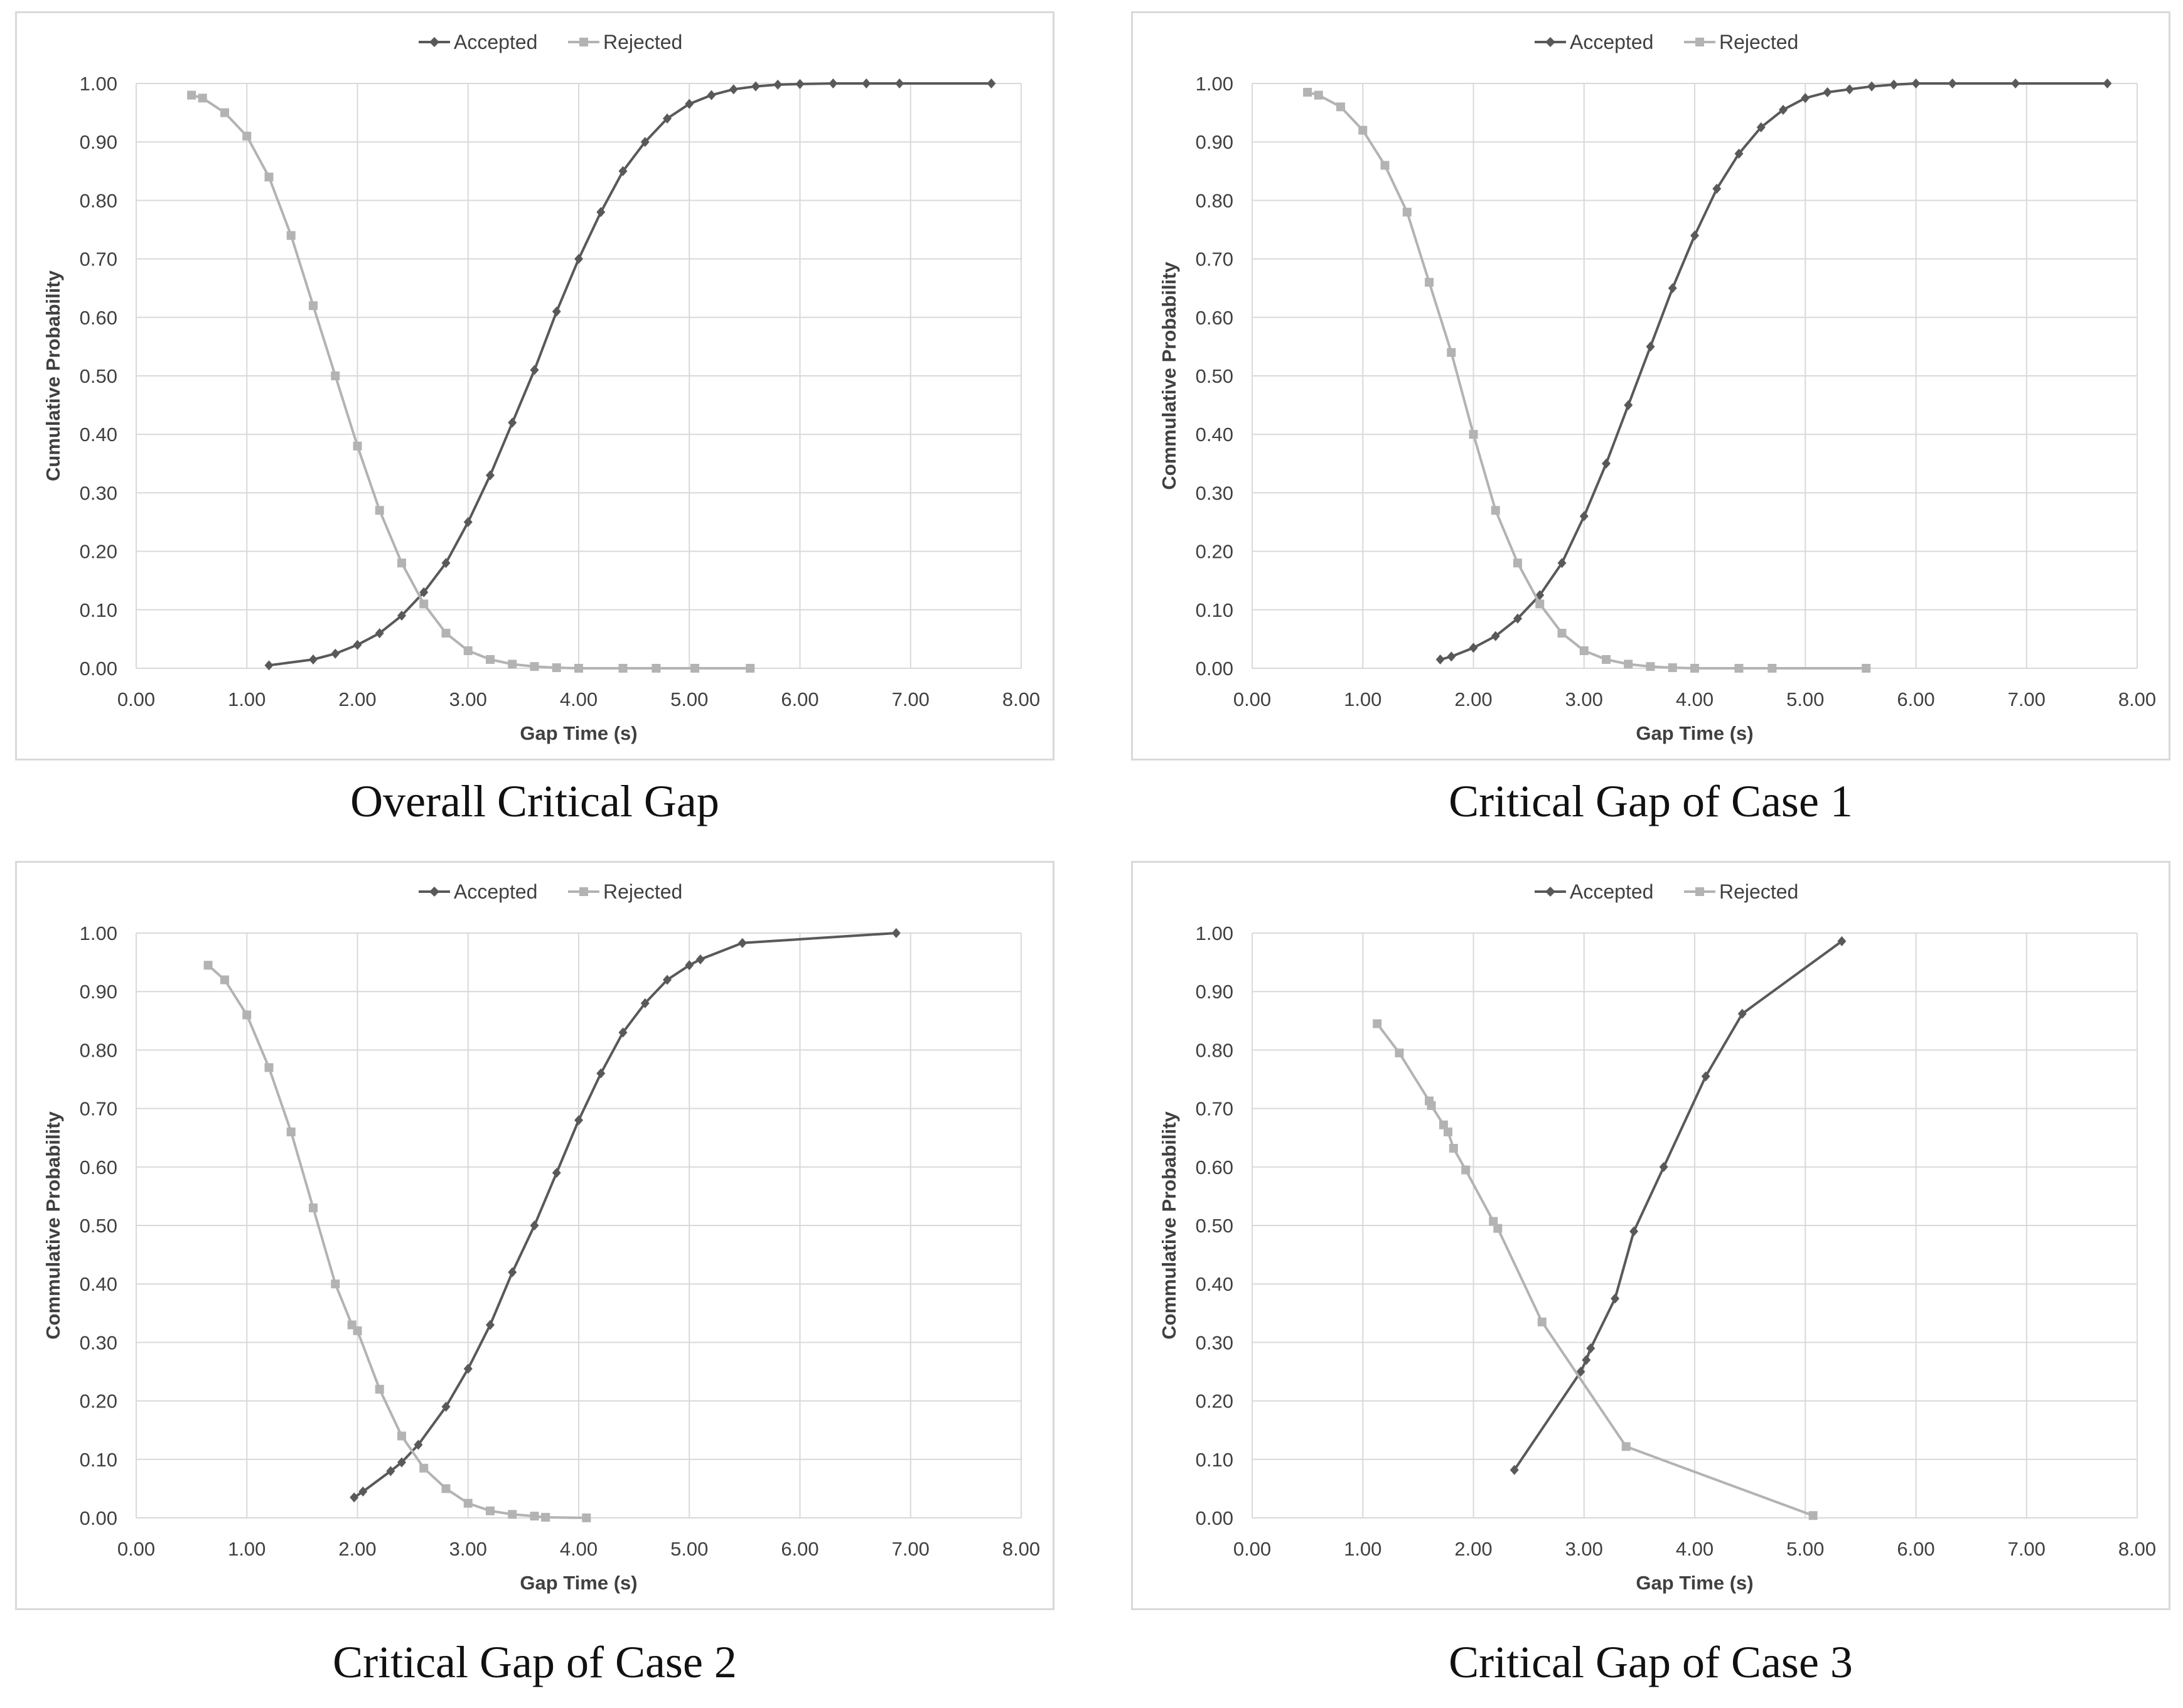 This screenshot has width=2183, height=1708. I want to click on y-tick-label: 0.60, so click(1214, 318).